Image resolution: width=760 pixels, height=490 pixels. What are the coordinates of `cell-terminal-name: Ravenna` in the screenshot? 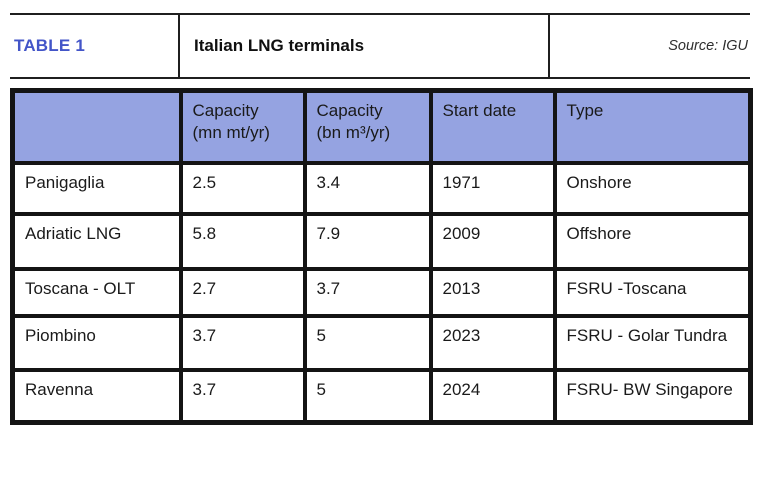 It's located at (96, 396).